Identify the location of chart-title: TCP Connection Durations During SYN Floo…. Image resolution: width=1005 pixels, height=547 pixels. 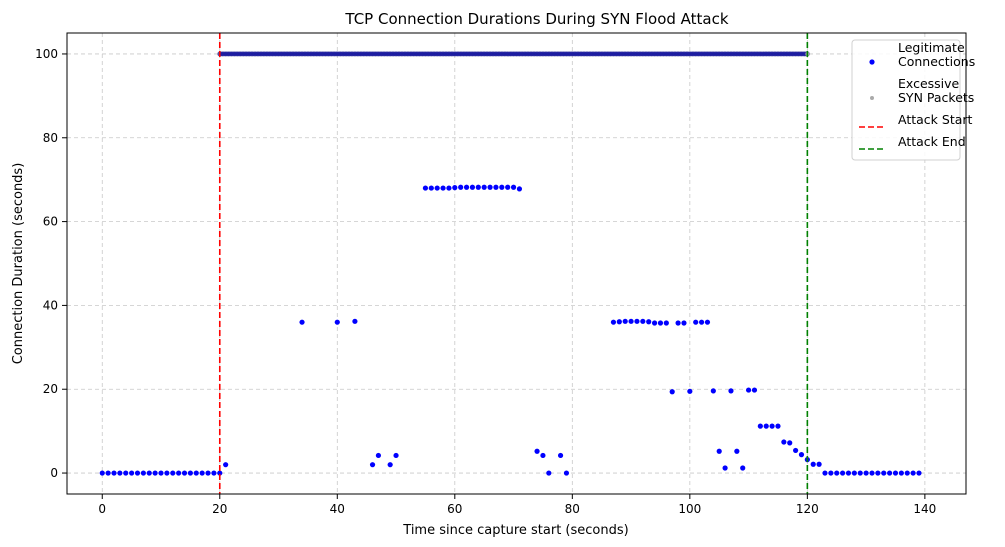
(536, 19).